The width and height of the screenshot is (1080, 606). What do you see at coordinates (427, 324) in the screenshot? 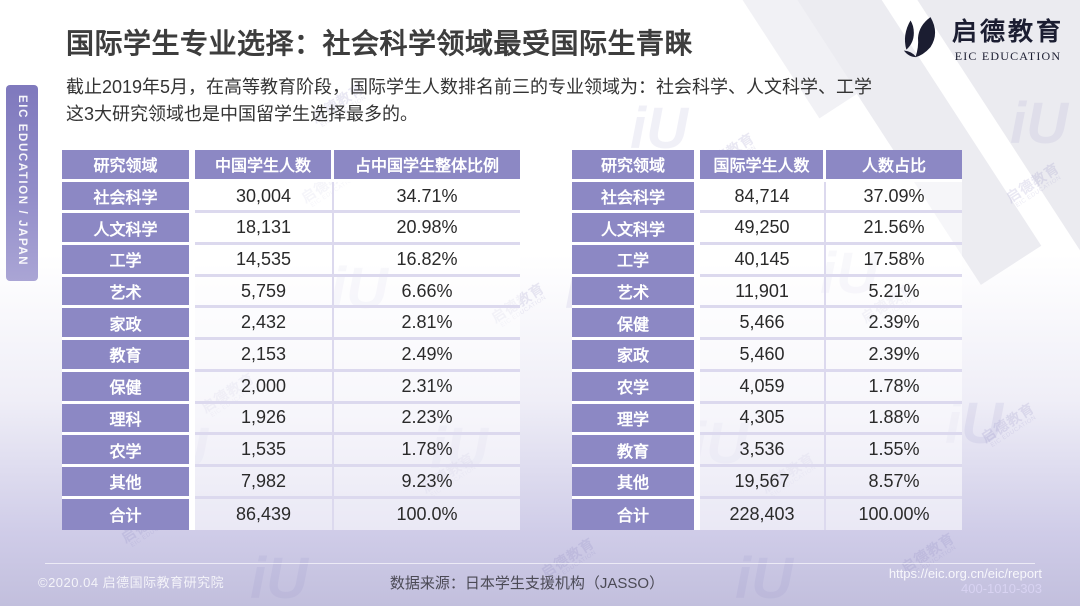
I see `row-value: 2.81%` at bounding box center [427, 324].